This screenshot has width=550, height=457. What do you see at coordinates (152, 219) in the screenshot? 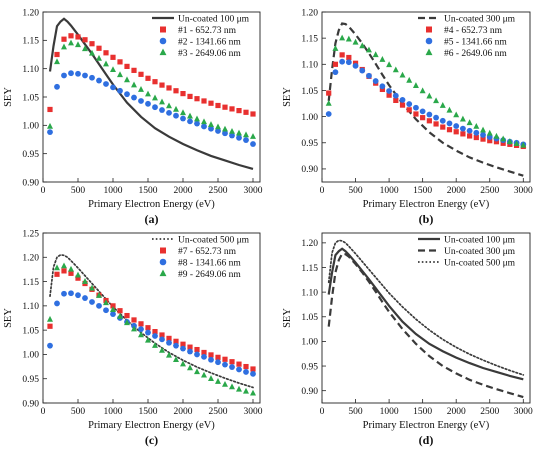
I see `panel-label: (a)` at bounding box center [152, 219].